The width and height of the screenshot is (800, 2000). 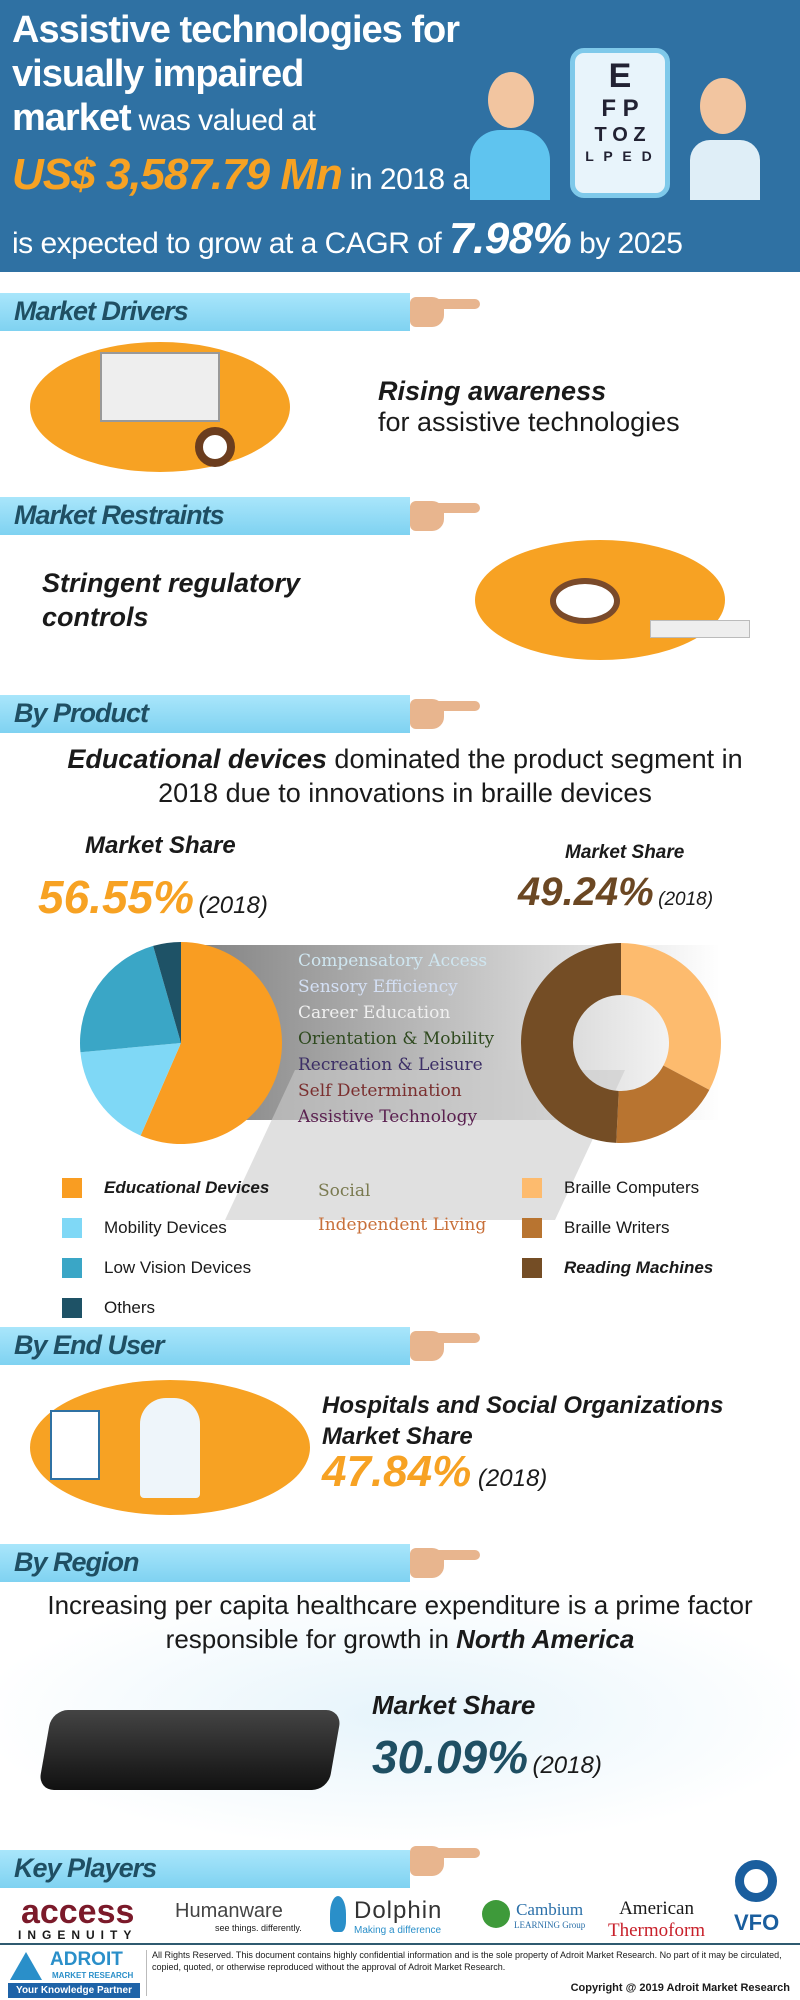 What do you see at coordinates (398, 1916) in the screenshot?
I see `logo-dolphin: Dolphin Making a difference` at bounding box center [398, 1916].